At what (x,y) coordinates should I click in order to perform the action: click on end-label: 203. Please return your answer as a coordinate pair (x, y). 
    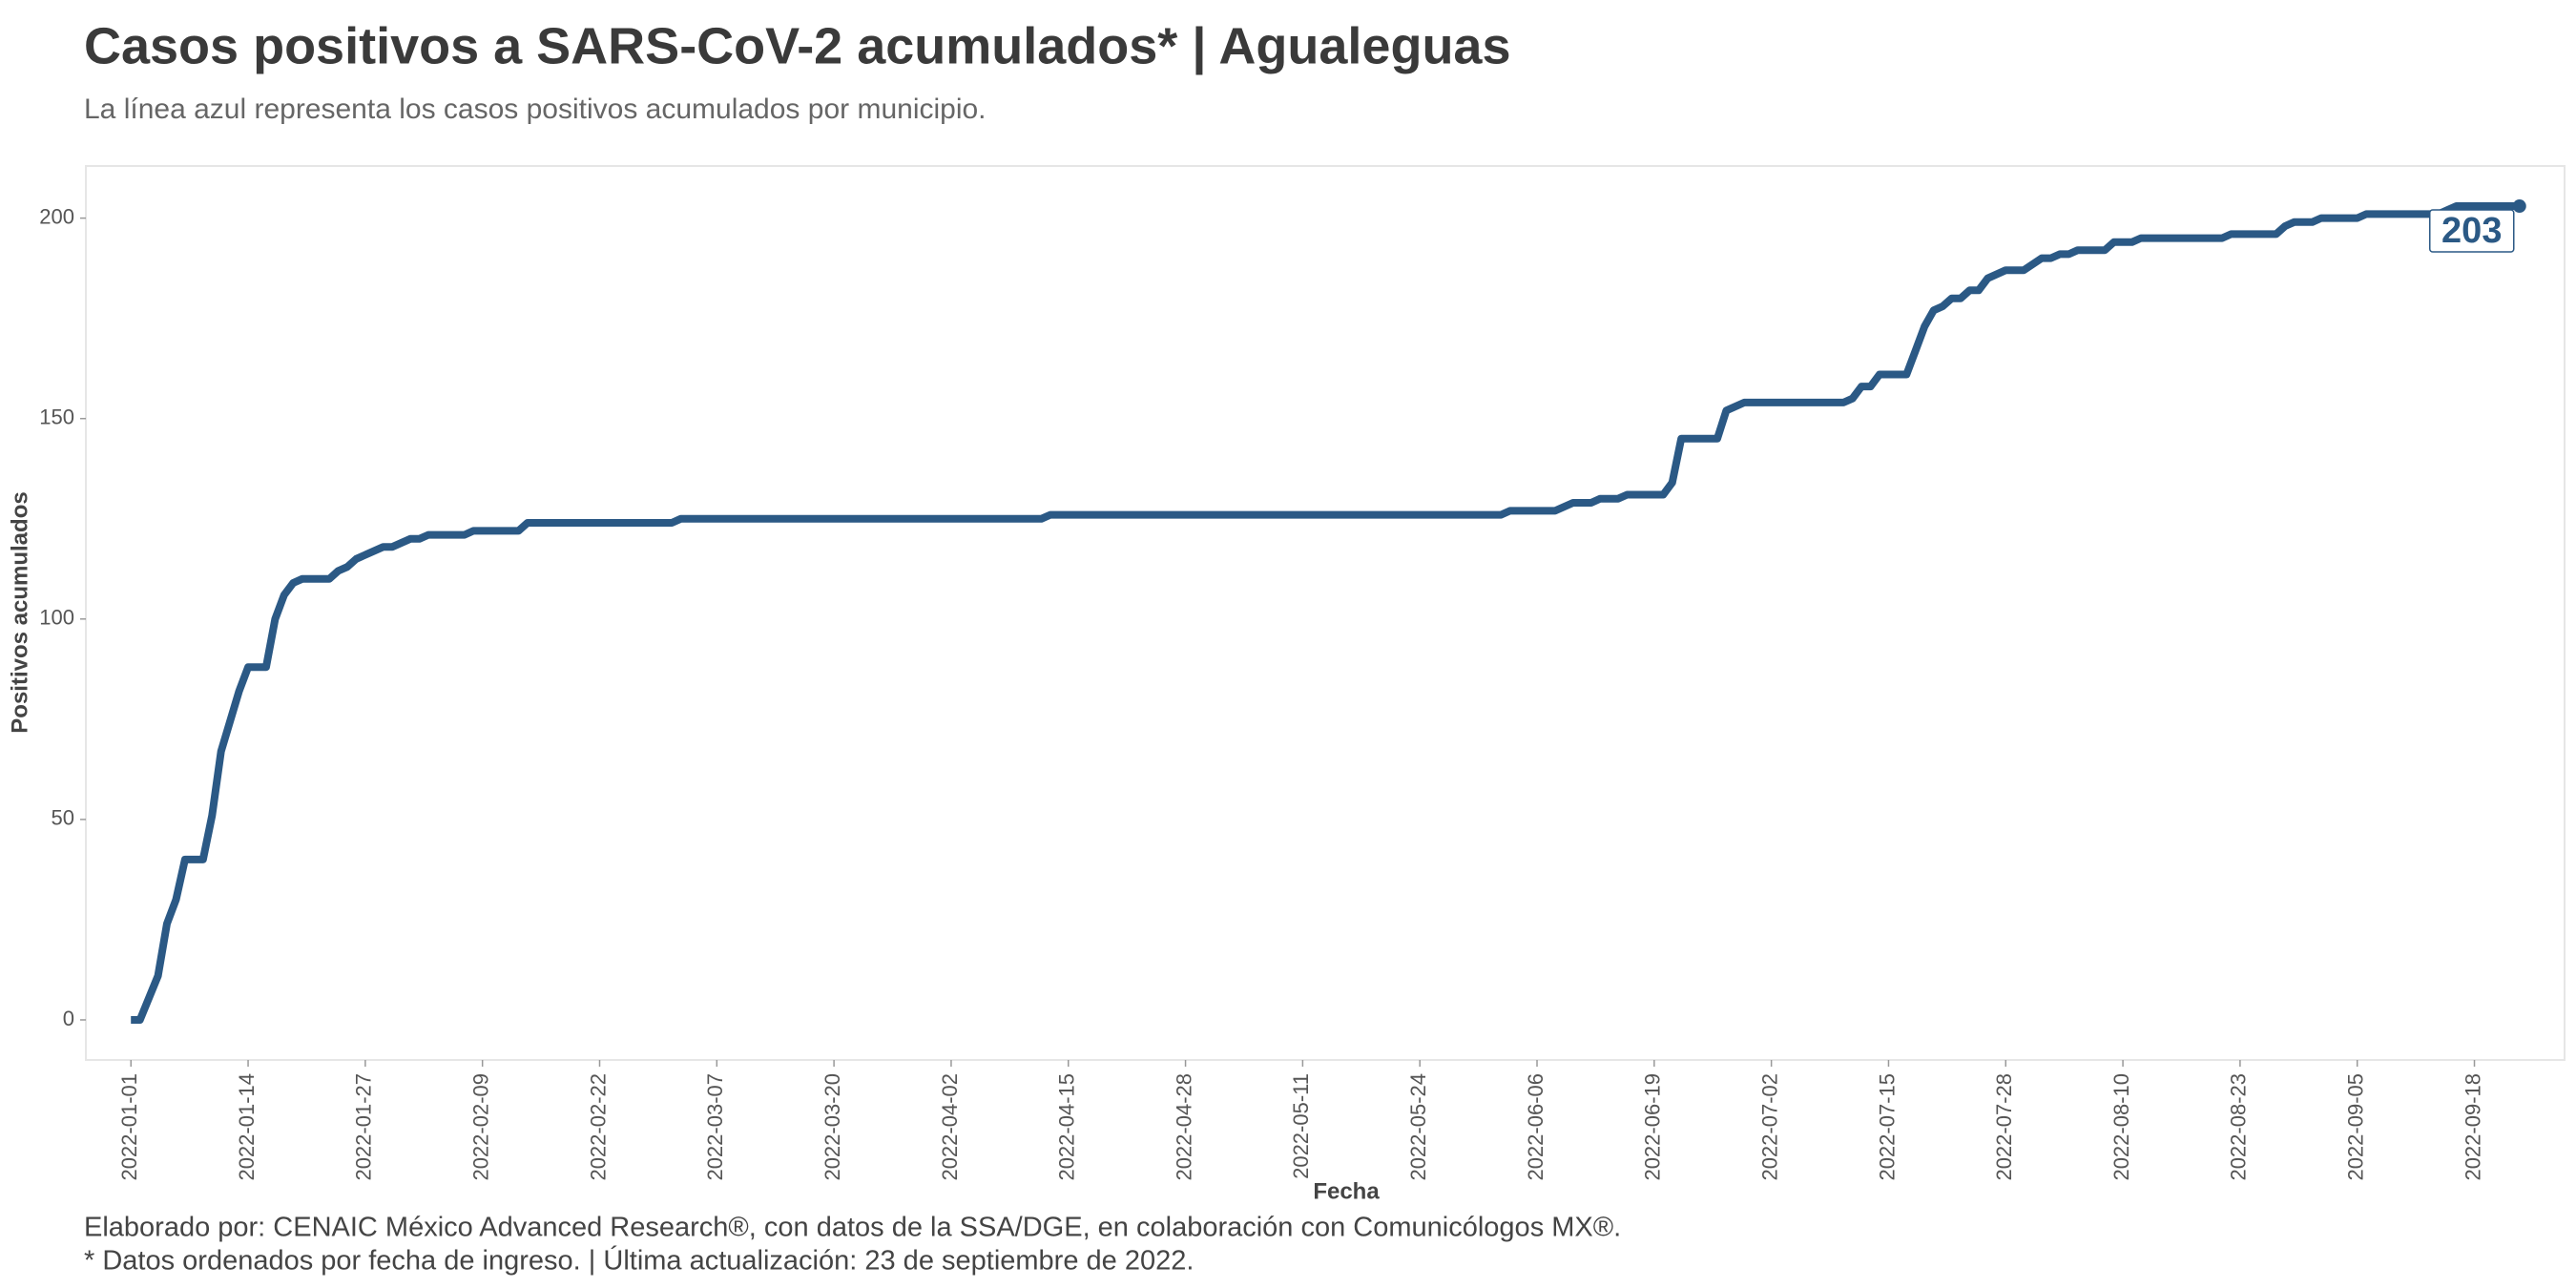
    Looking at the image, I should click on (2471, 231).